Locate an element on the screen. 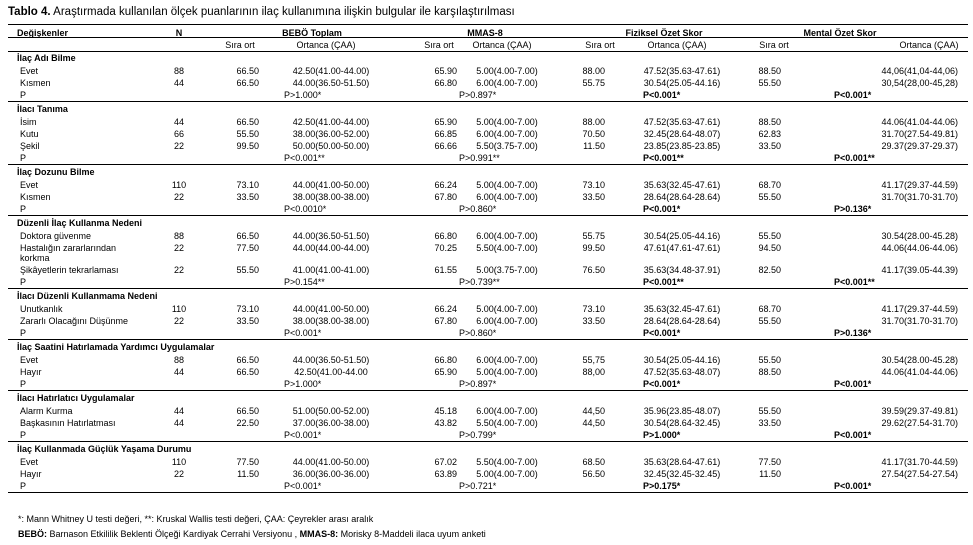 This screenshot has width=973, height=545. cell-mental-median: 39.59(29.37-49.81) is located at coordinates (919, 411).